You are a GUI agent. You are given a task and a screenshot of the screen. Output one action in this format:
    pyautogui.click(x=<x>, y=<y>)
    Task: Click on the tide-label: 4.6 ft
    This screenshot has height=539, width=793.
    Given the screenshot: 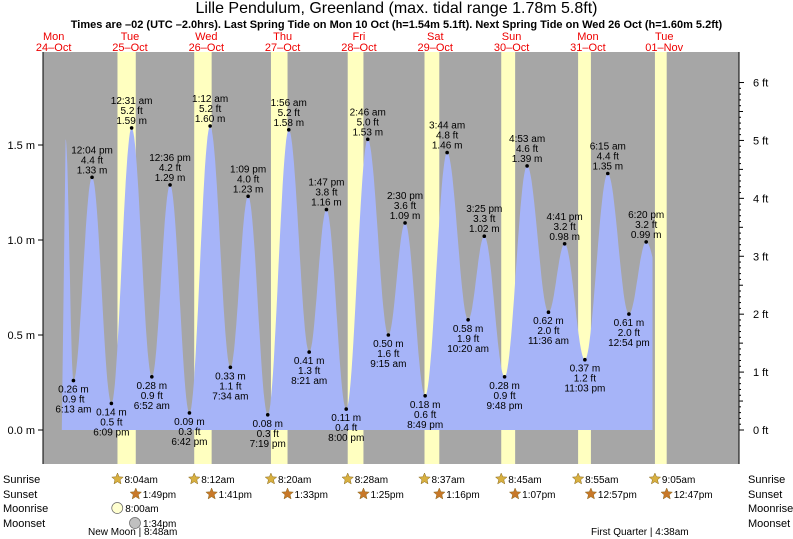 What is the action you would take?
    pyautogui.click(x=527, y=149)
    